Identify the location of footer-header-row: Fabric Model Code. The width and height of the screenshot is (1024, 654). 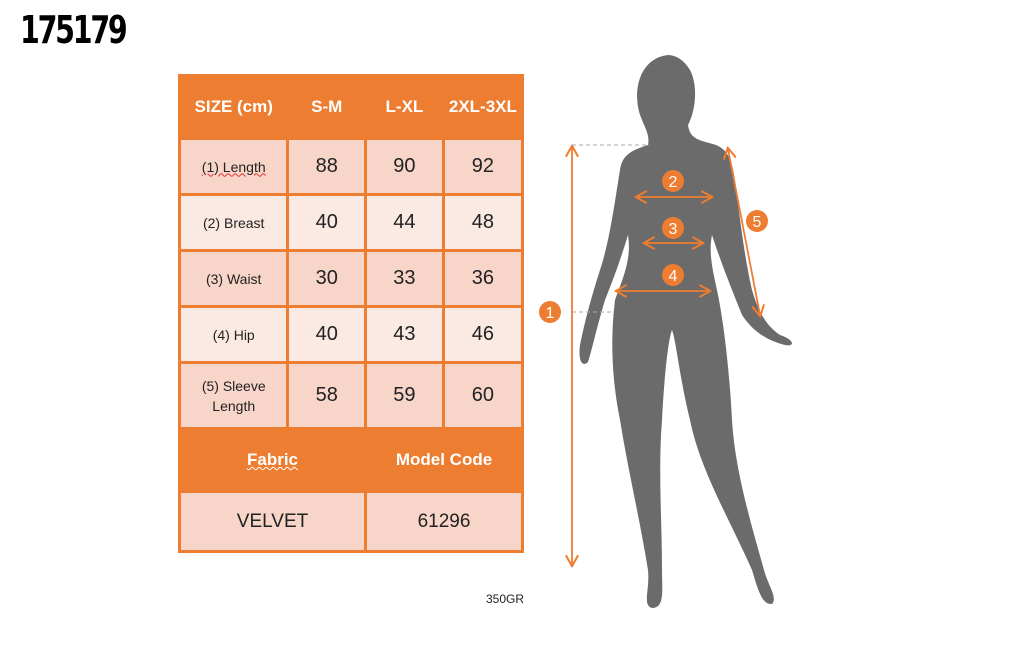
(350, 460).